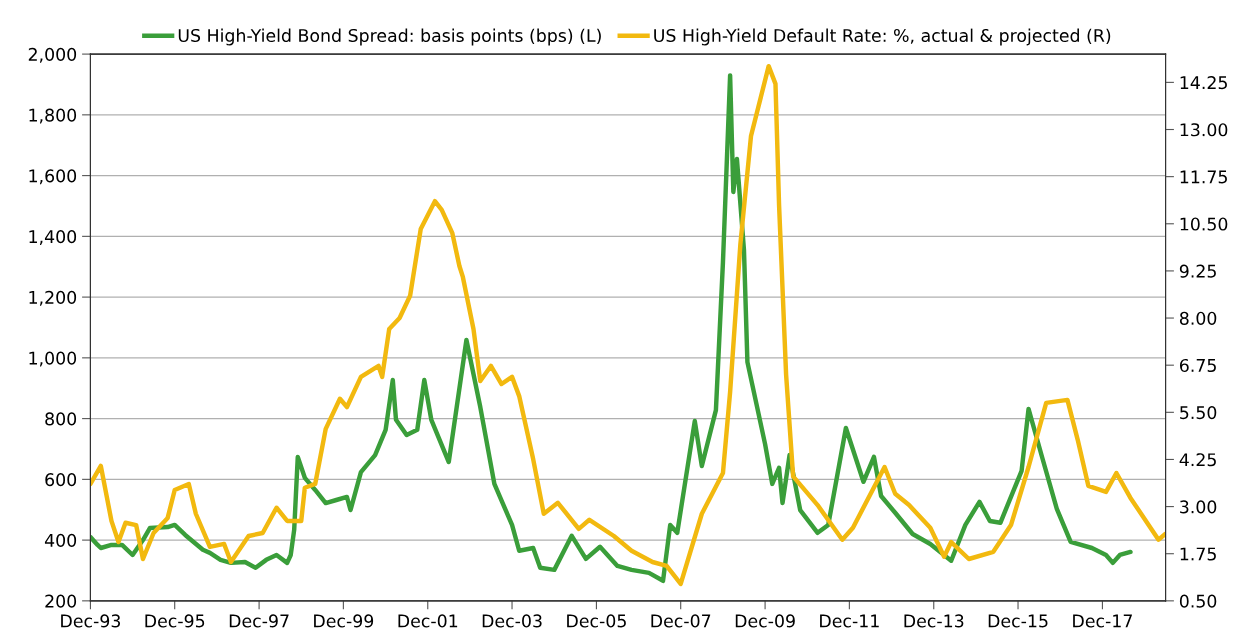 The width and height of the screenshot is (1256, 644). Describe the element at coordinates (53, 298) in the screenshot. I see `y-tick-label: 1,200` at that location.